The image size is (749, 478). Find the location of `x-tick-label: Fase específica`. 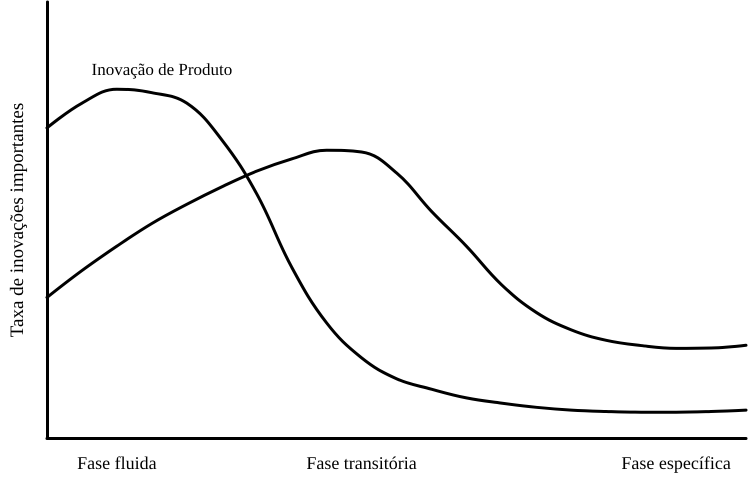

x-tick-label: Fase específica is located at coordinates (676, 463).